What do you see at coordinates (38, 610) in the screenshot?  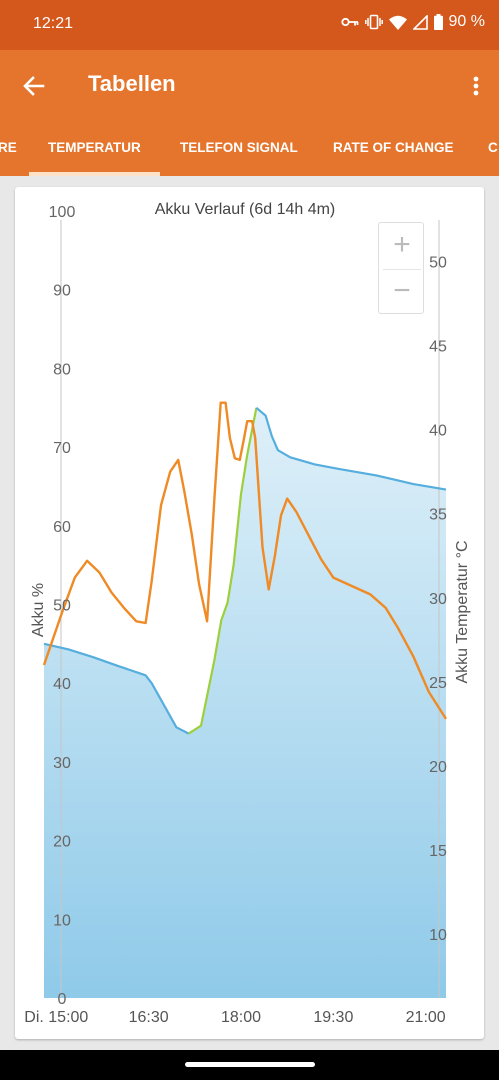 I see `y-axis-label: Akku %` at bounding box center [38, 610].